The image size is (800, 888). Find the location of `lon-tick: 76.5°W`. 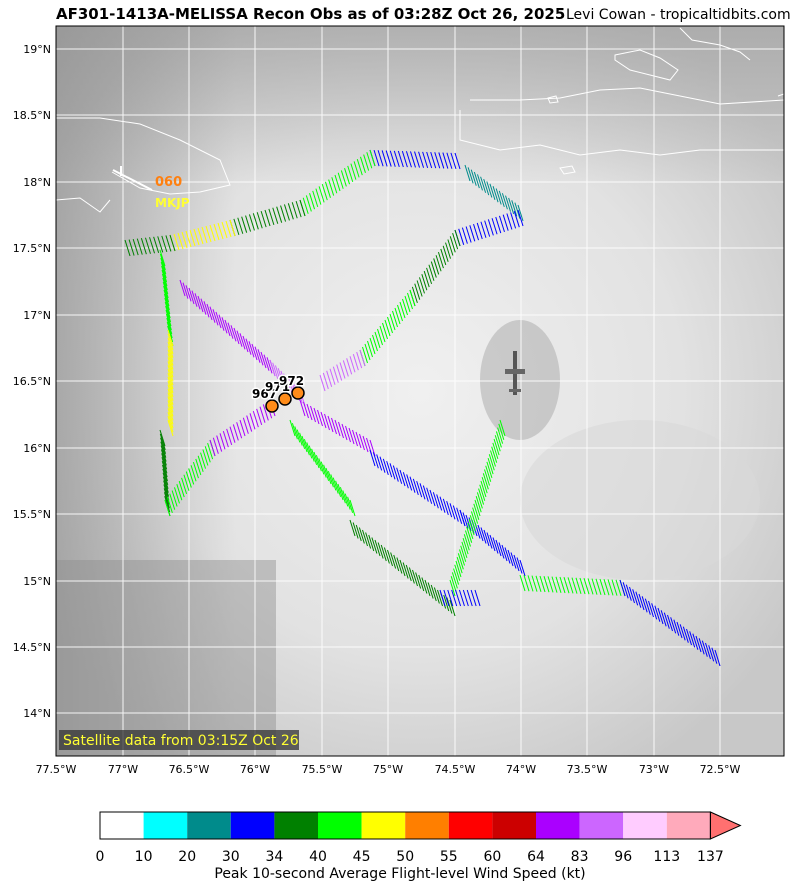

lon-tick: 76.5°W is located at coordinates (189, 769).